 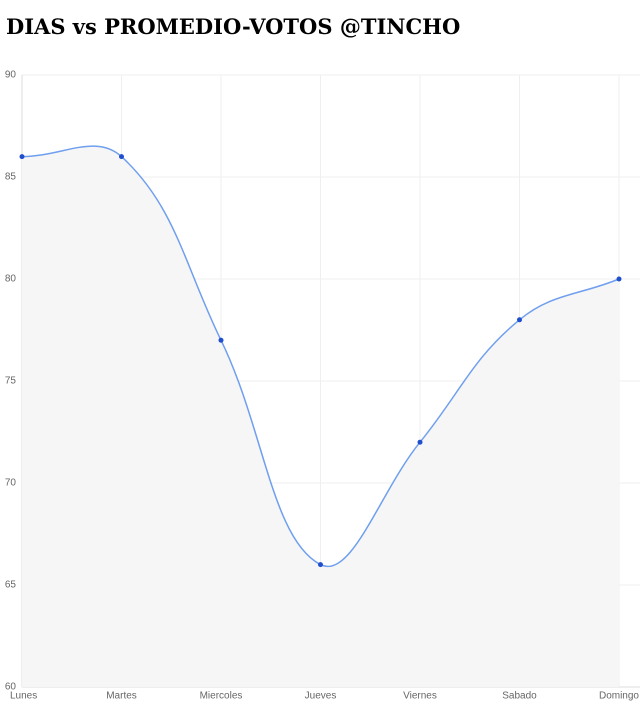 I want to click on chart-title: DIAS vs PROMEDIO-VOTOS @TINCHO, so click(x=233, y=26).